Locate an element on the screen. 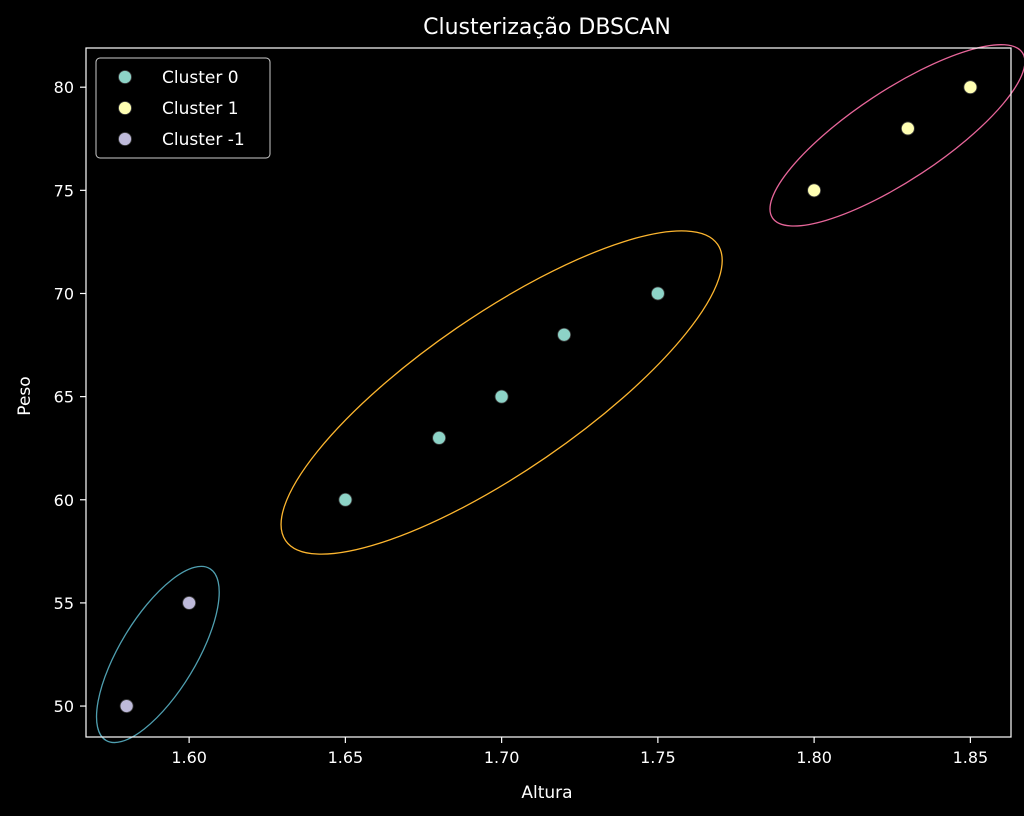 The width and height of the screenshot is (1024, 816). y-tick-label: 80 is located at coordinates (64, 87).